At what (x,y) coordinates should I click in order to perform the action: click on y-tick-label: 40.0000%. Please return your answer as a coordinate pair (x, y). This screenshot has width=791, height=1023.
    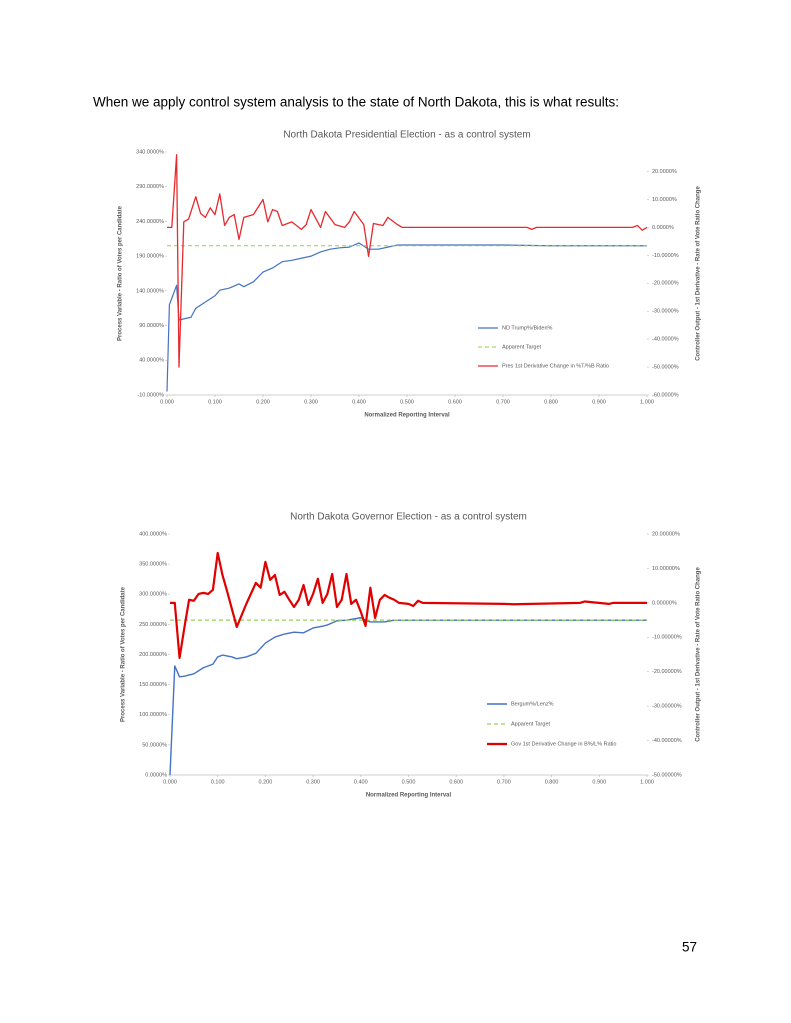
    Looking at the image, I should click on (151, 361).